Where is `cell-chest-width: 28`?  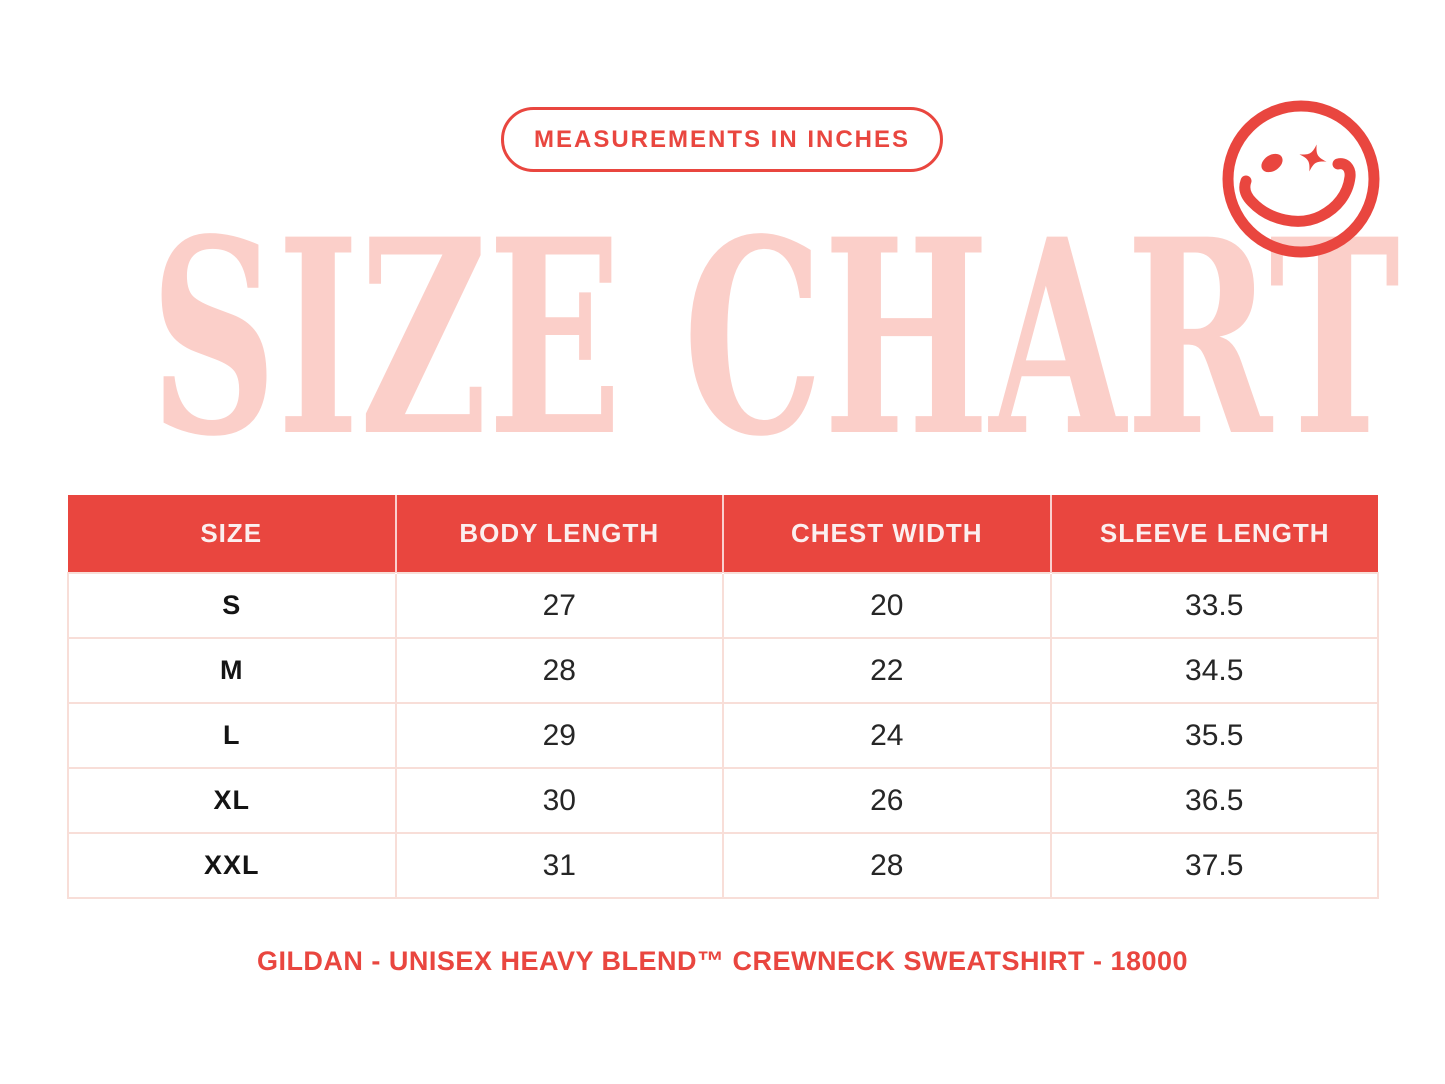 cell-chest-width: 28 is located at coordinates (887, 865).